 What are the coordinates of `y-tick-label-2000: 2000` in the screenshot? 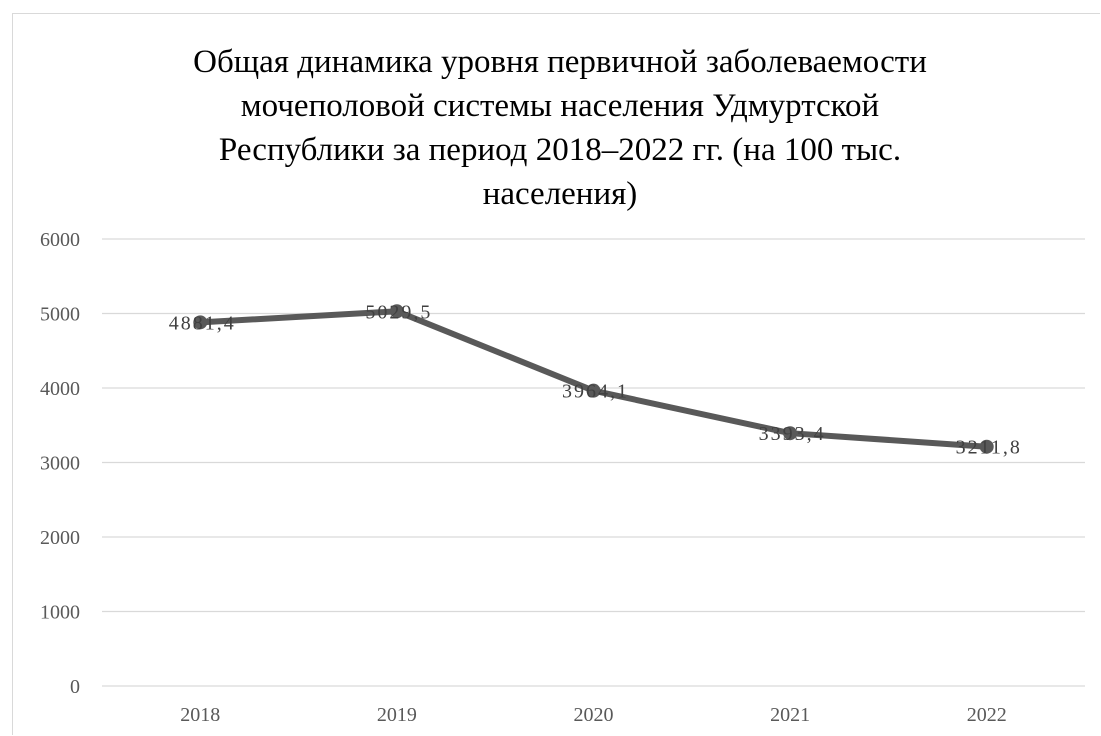 It's located at (60, 538).